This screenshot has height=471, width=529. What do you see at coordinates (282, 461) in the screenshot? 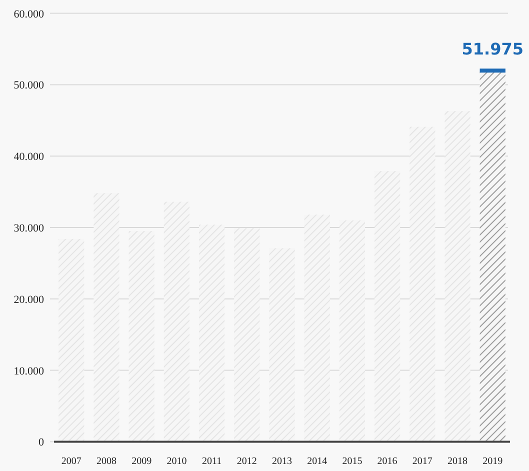
I see `x-tick-label: 2013` at bounding box center [282, 461].